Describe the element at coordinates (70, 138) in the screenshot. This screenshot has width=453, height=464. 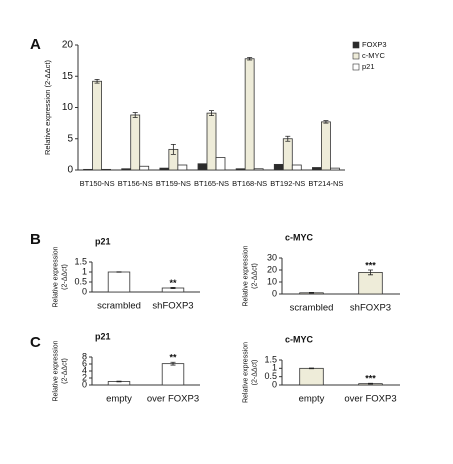
I see `y-tick-label: 5` at that location.